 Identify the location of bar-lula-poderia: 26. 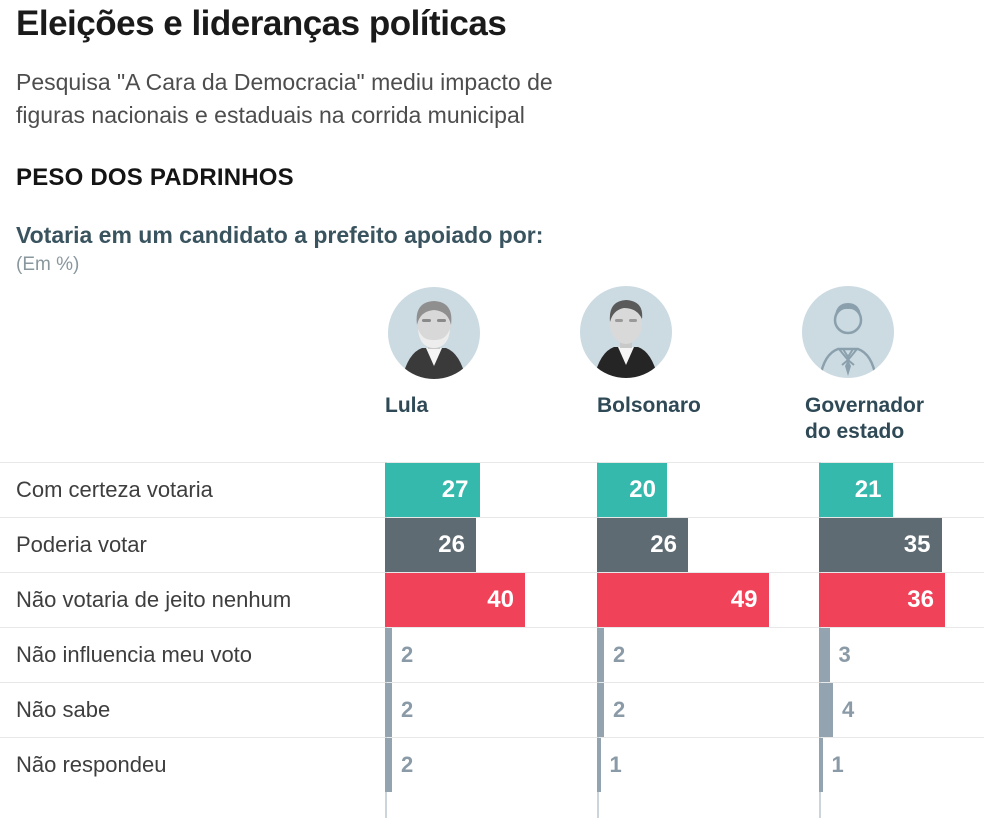
(430, 545).